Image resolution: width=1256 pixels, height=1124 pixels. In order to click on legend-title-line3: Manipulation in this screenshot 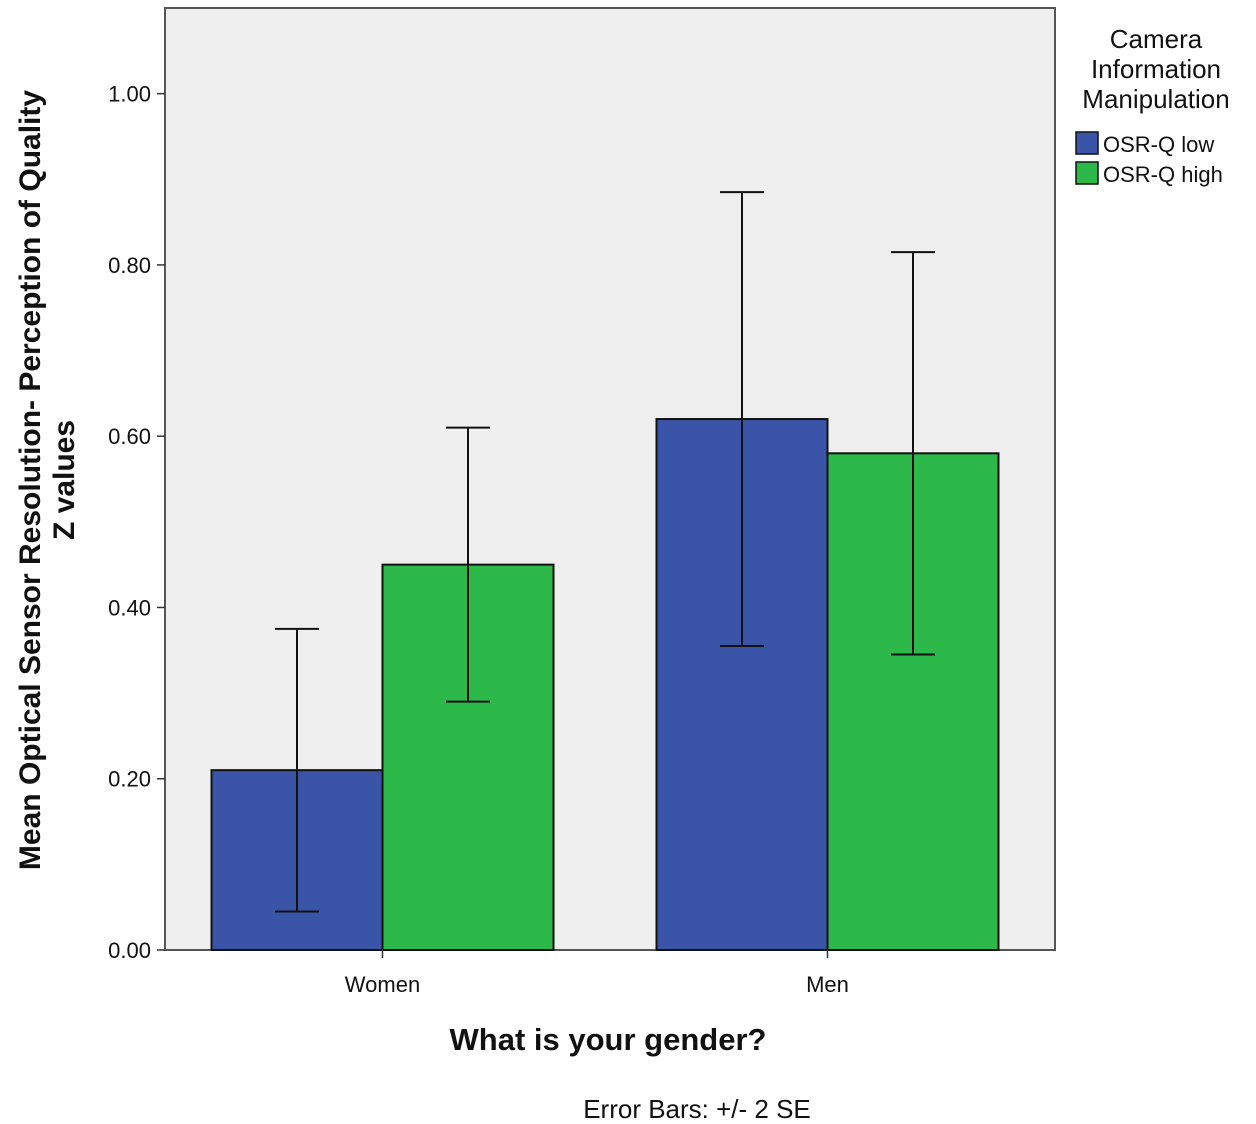, I will do `click(1155, 99)`.